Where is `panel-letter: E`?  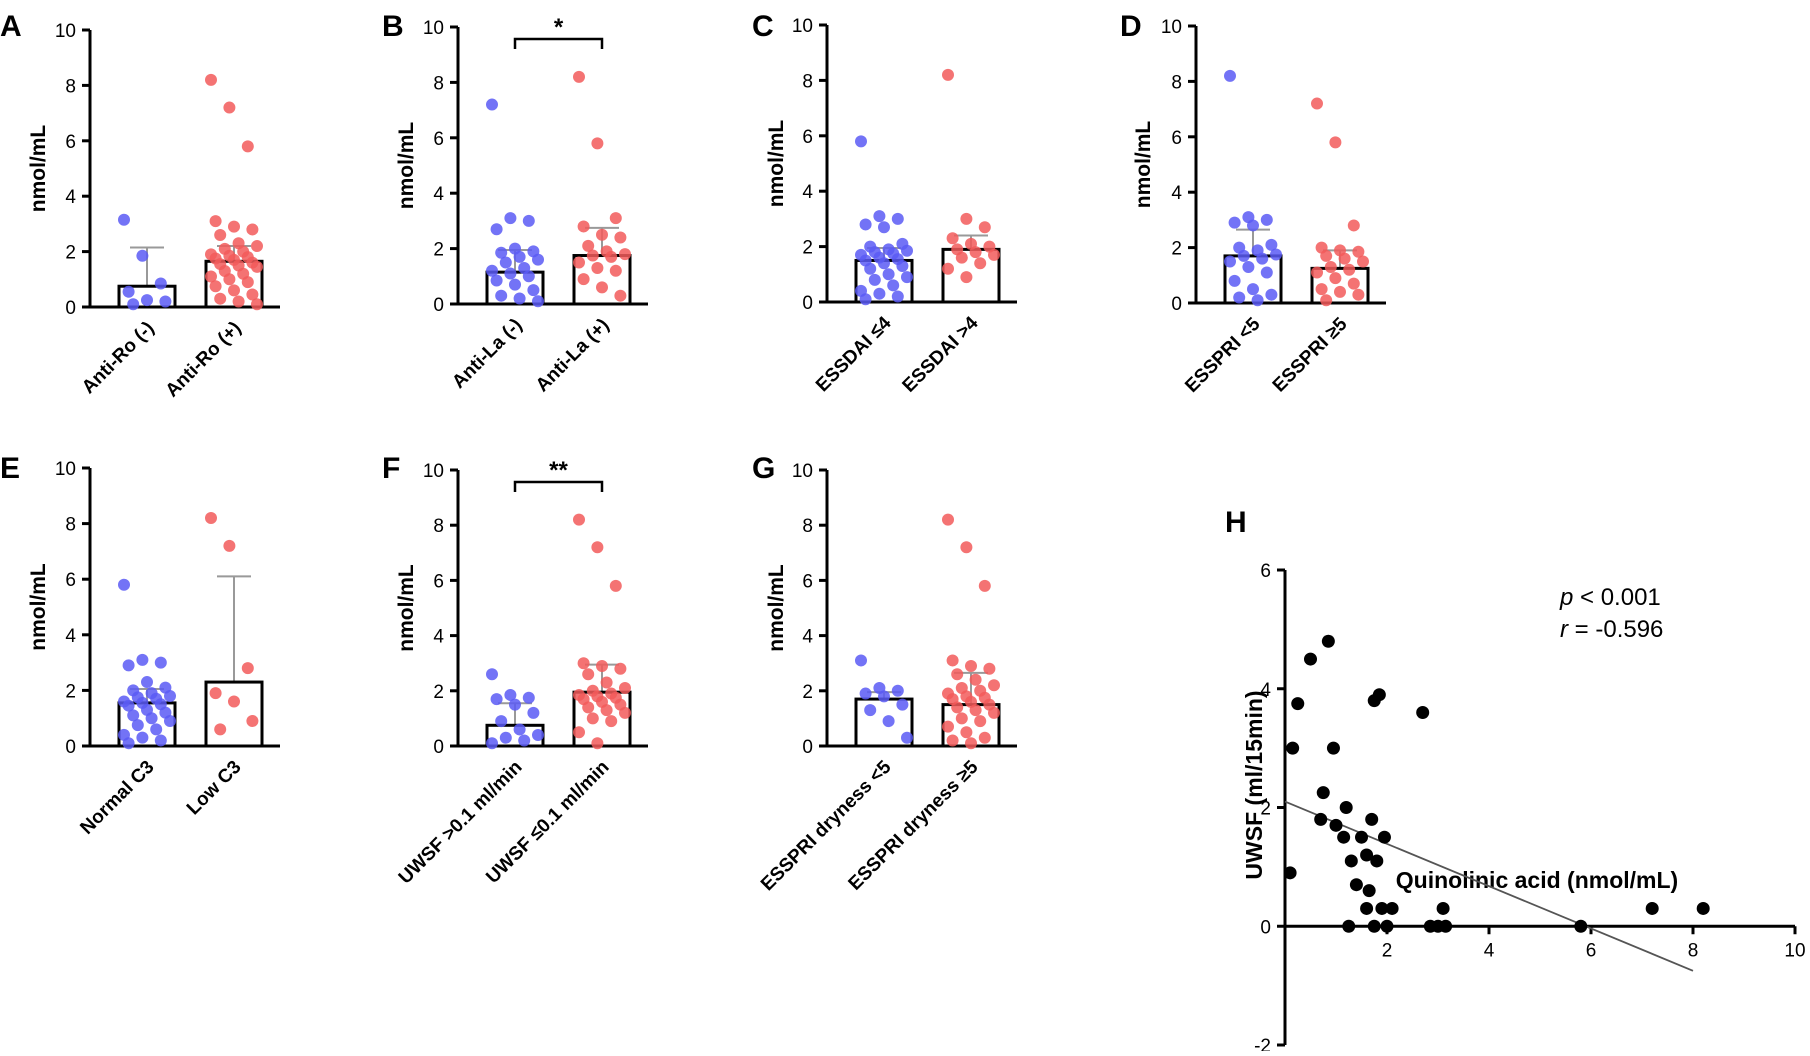
panel-letter: E is located at coordinates (10, 468).